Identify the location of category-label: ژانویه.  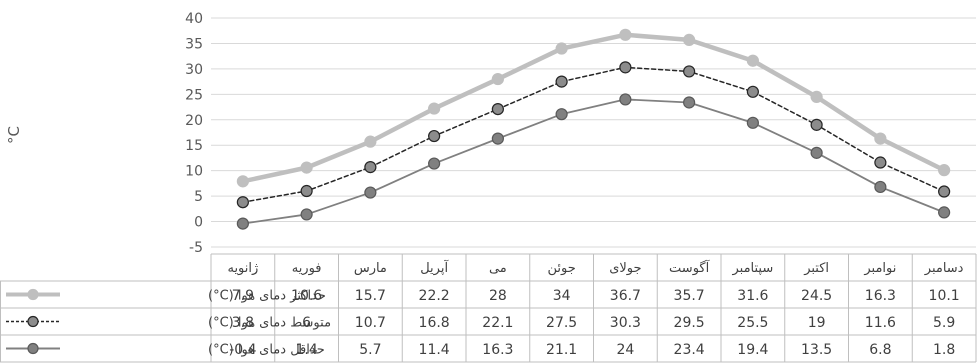
(242, 268).